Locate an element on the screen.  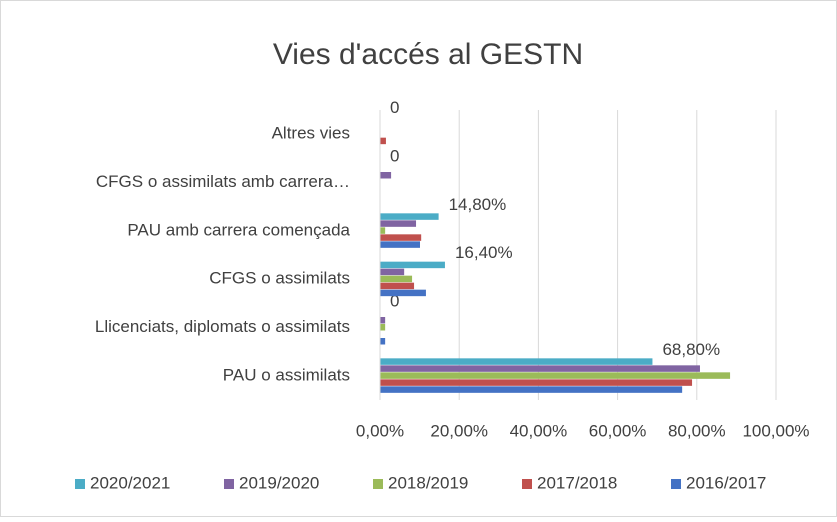
y-tick-label: PAU o assimilats is located at coordinates (286, 374).